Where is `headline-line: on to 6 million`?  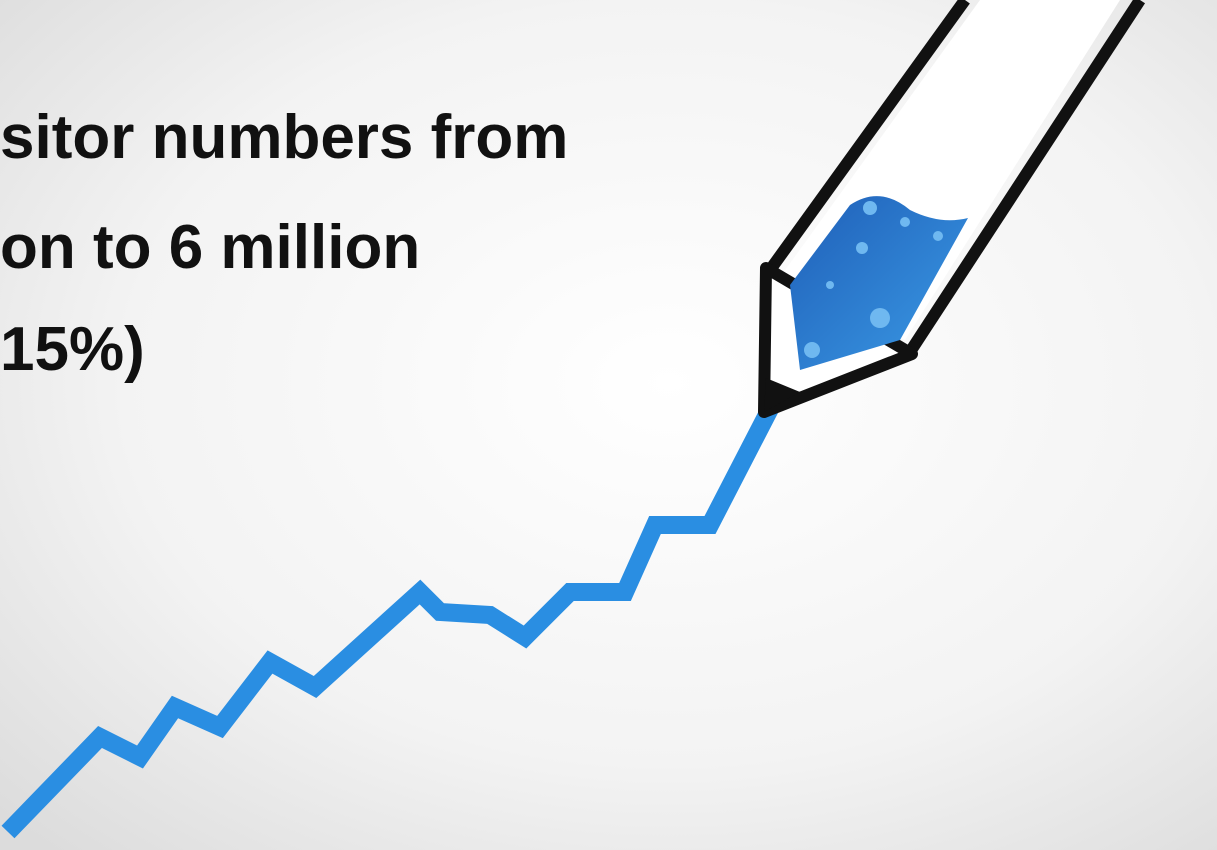
headline-line: on to 6 million is located at coordinates (210, 247).